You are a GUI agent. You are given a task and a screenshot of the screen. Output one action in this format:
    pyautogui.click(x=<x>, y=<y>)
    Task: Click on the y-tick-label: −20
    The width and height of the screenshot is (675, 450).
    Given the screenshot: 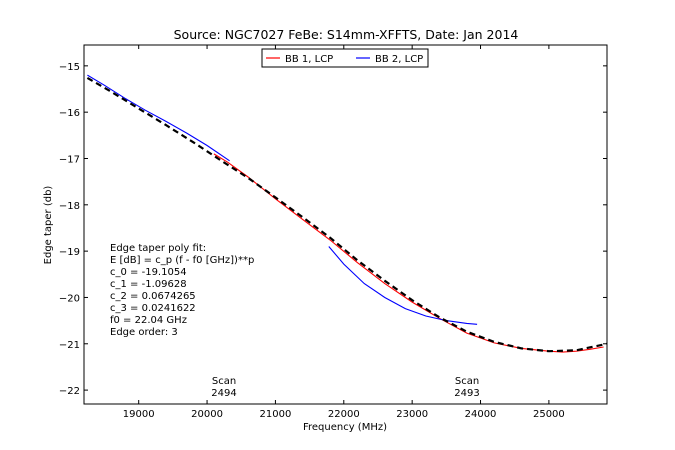 What is the action you would take?
    pyautogui.click(x=69, y=298)
    